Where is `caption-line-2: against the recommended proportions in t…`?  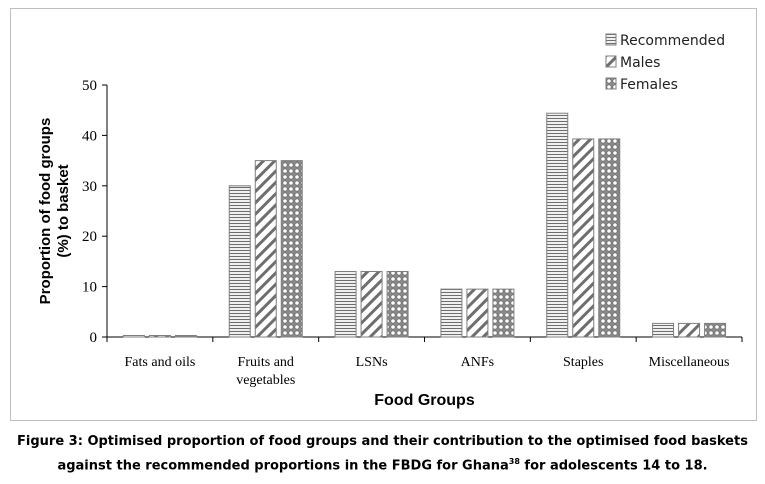 caption-line-2: against the recommended proportions in t… is located at coordinates (382, 465).